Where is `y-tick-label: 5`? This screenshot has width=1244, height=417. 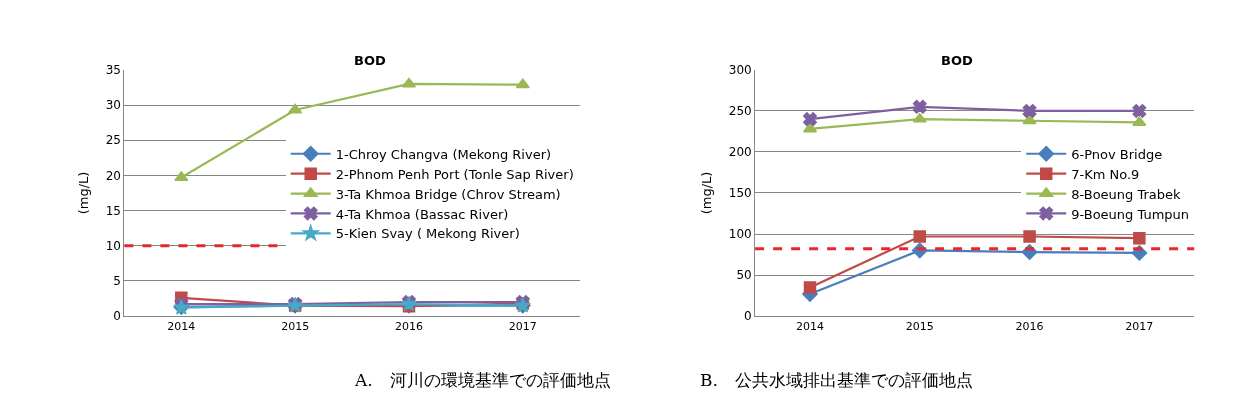 y-tick-label: 5 is located at coordinates (117, 281).